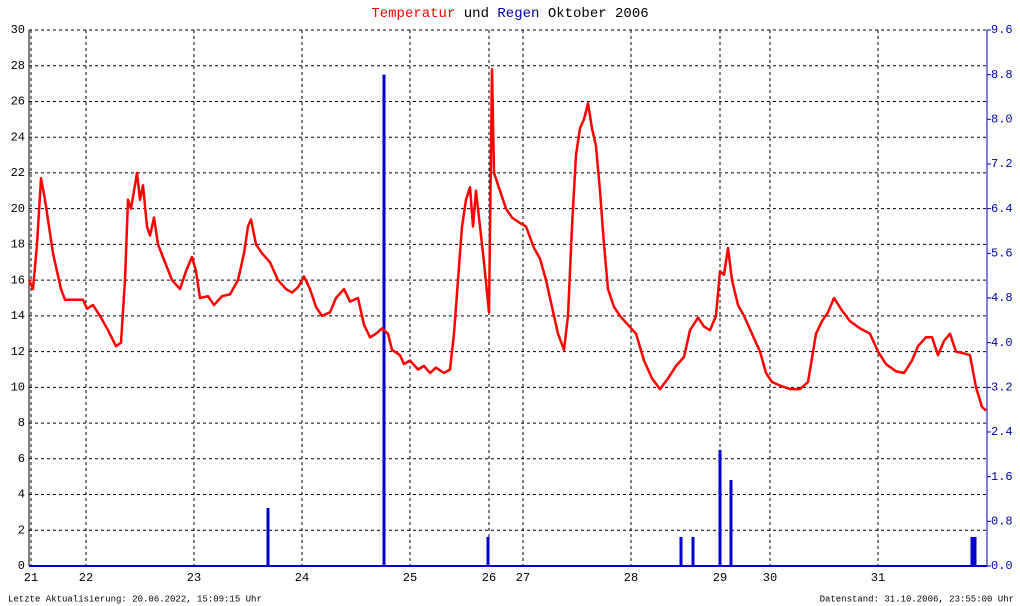 The image size is (1020, 606). What do you see at coordinates (18, 209) in the screenshot?
I see `y-tick-label: 20` at bounding box center [18, 209].